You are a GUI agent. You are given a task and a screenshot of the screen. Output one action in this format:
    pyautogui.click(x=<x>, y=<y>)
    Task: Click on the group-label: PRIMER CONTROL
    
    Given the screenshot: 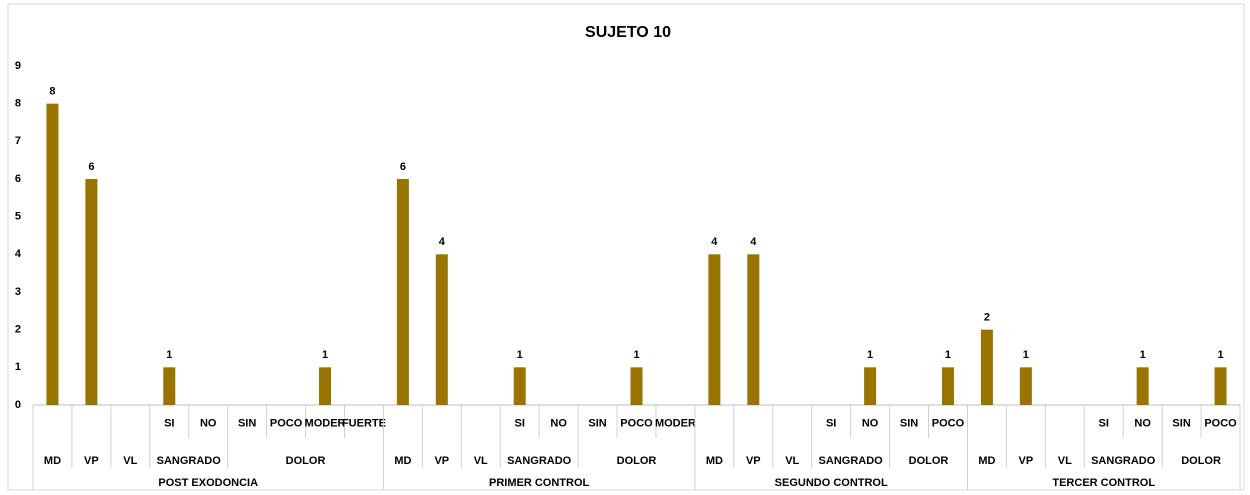 What is the action you would take?
    pyautogui.click(x=539, y=483)
    